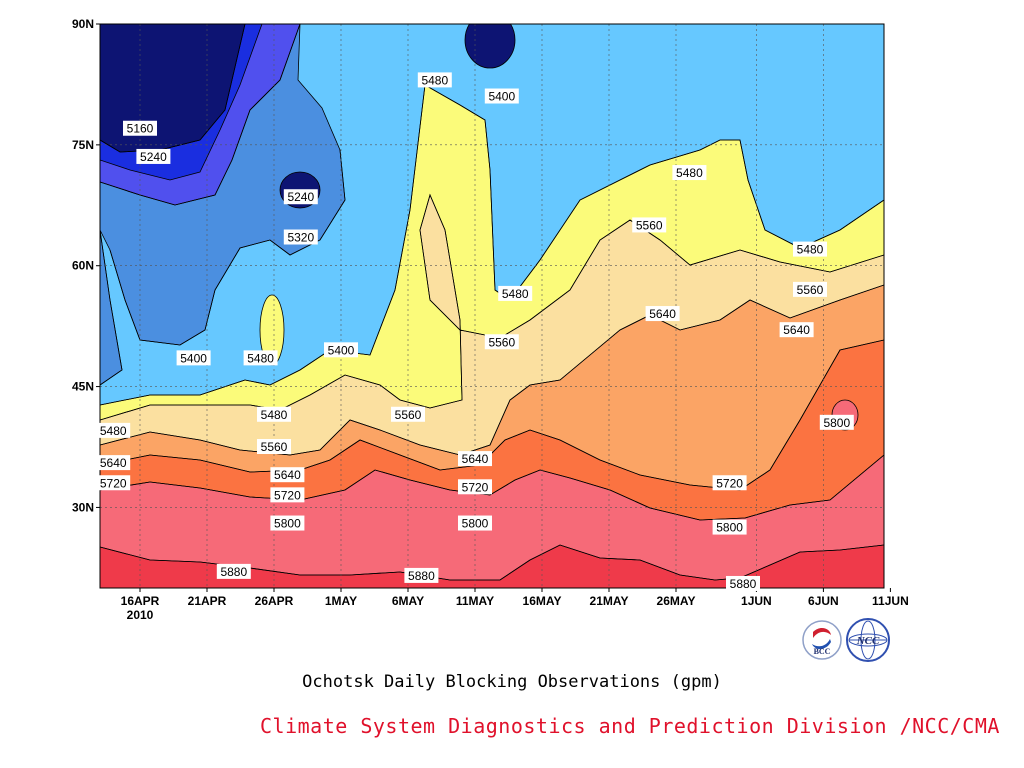  I want to click on x-tick-label: 21MAY, so click(609, 601).